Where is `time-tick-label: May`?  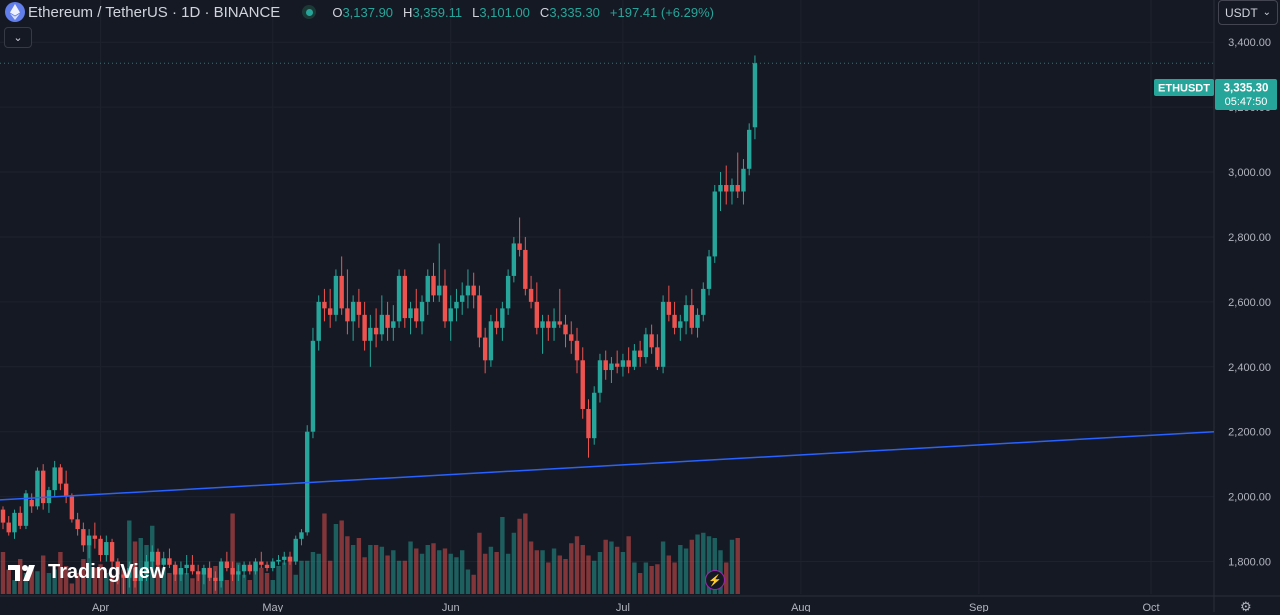 time-tick-label: May is located at coordinates (272, 607).